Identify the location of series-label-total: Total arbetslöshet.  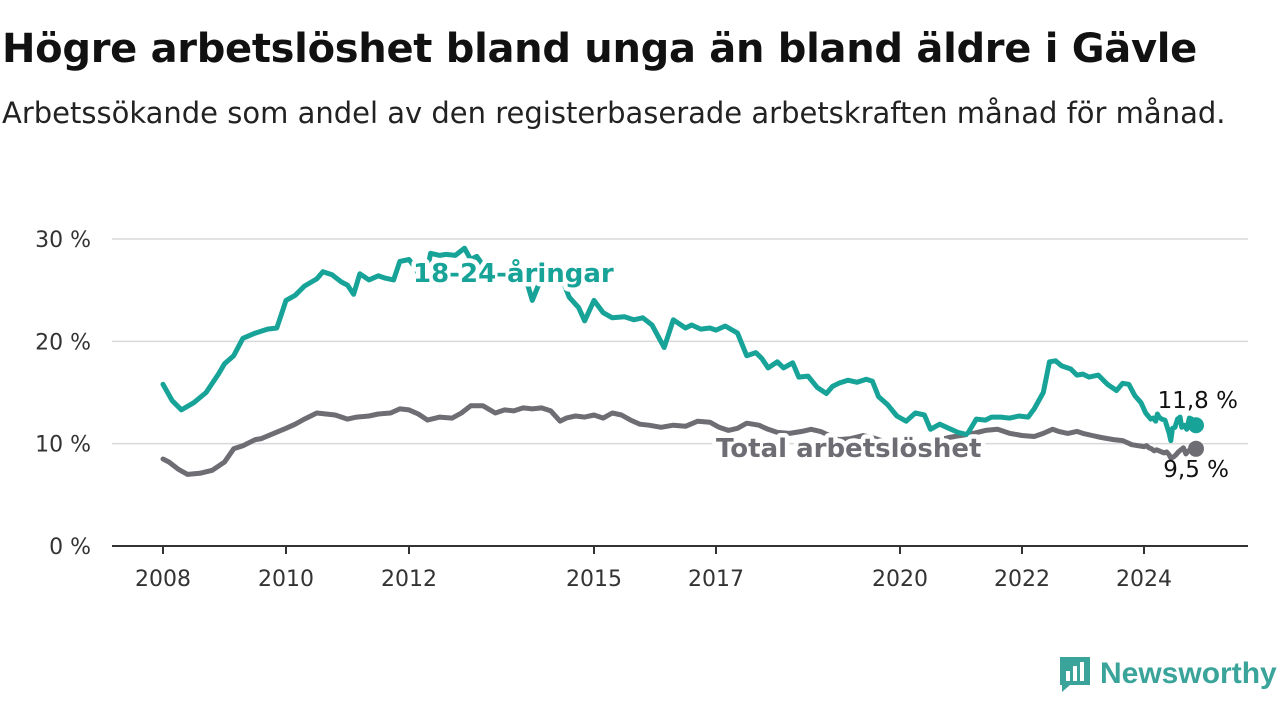
(848, 449).